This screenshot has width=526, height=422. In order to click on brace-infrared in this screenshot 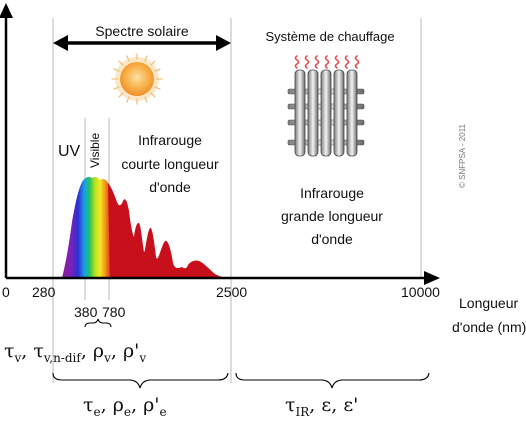, I will do `click(332, 380)`.